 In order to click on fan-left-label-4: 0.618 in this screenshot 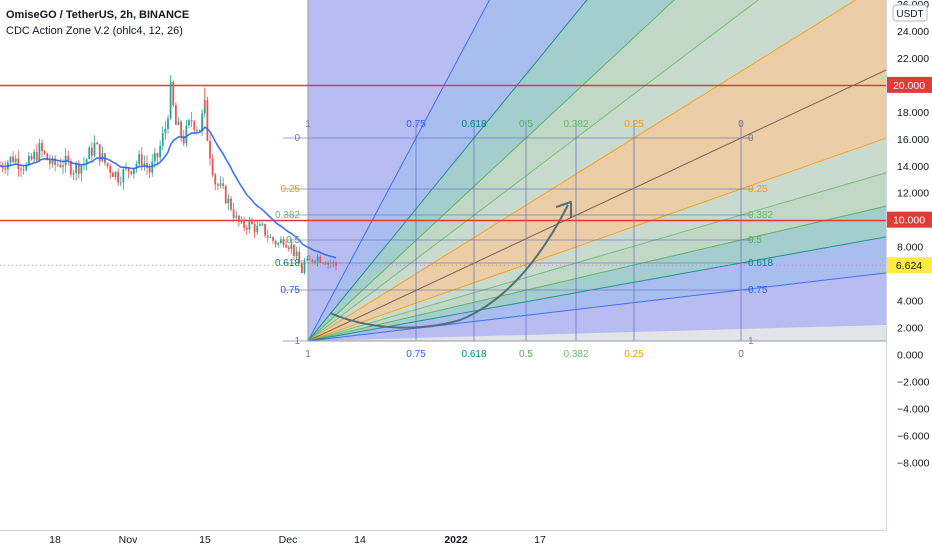, I will do `click(287, 263)`.